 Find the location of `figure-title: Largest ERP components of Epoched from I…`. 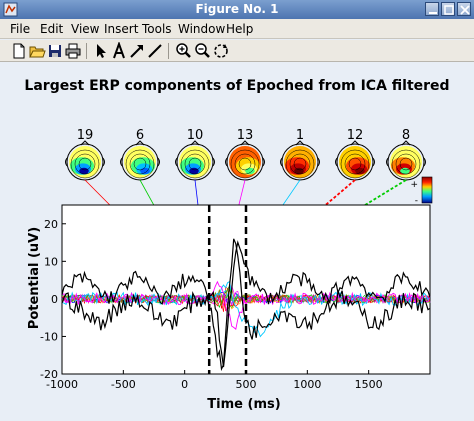

figure-title: Largest ERP components of Epoched from I… is located at coordinates (237, 86).